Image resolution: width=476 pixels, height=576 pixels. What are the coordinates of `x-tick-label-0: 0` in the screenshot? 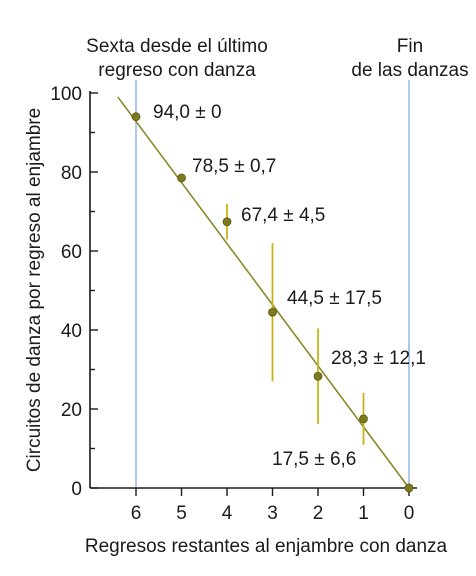 It's located at (409, 513).